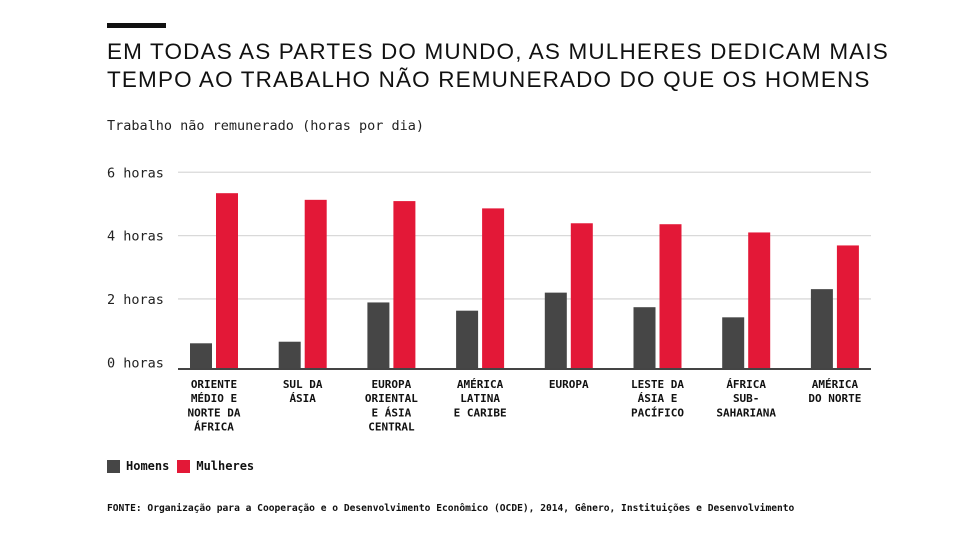 Image resolution: width=960 pixels, height=540 pixels. I want to click on legend-swatch-homens, so click(113, 466).